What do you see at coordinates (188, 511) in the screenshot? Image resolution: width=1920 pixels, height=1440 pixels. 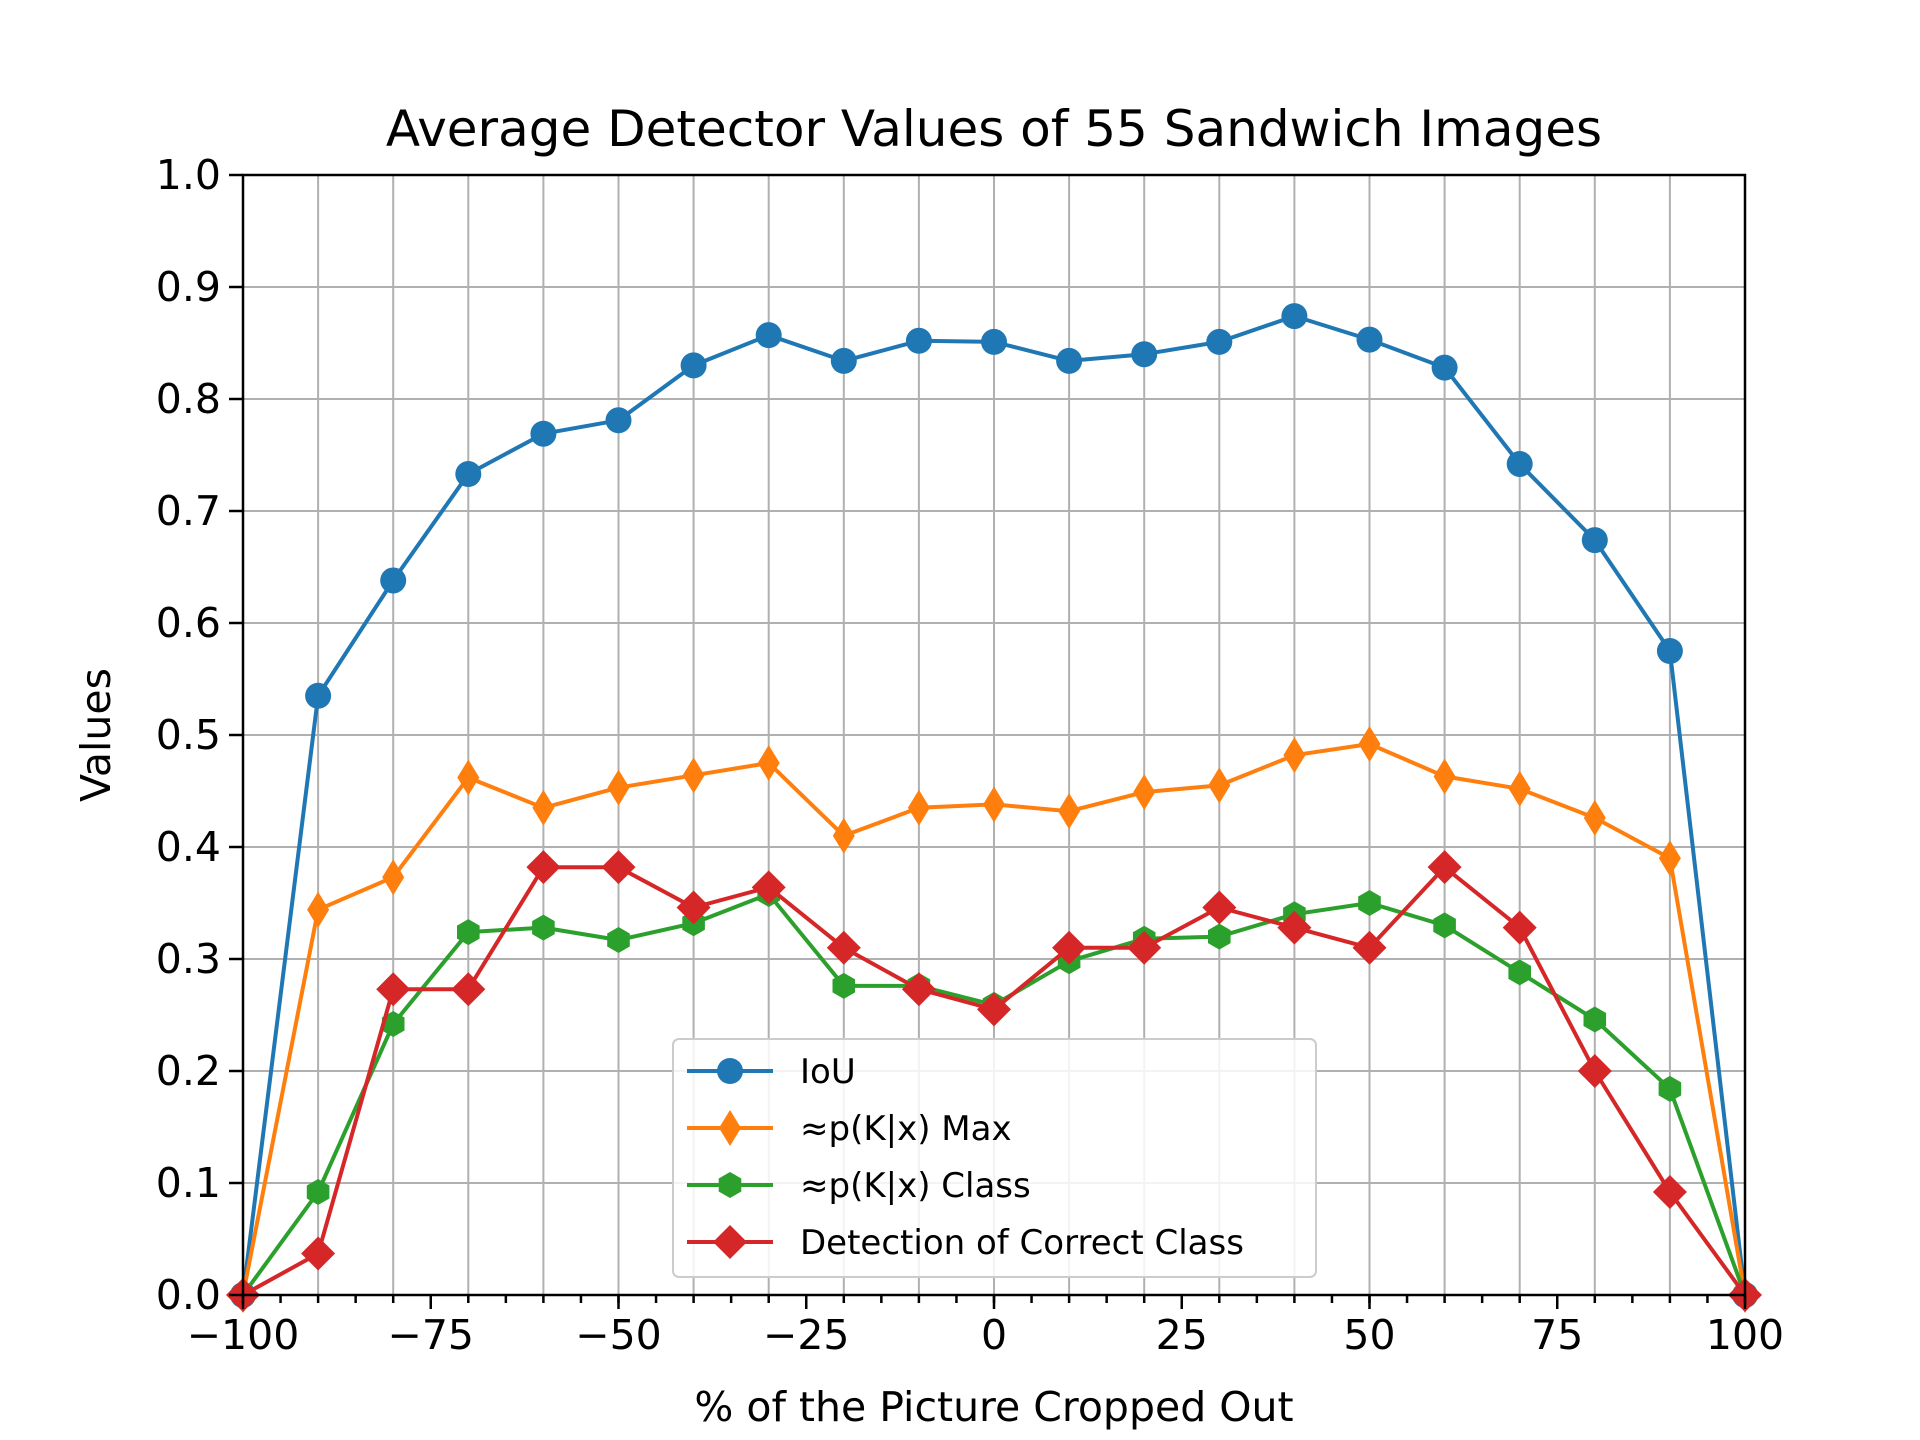 I see `y-tick-label: 0.7` at bounding box center [188, 511].